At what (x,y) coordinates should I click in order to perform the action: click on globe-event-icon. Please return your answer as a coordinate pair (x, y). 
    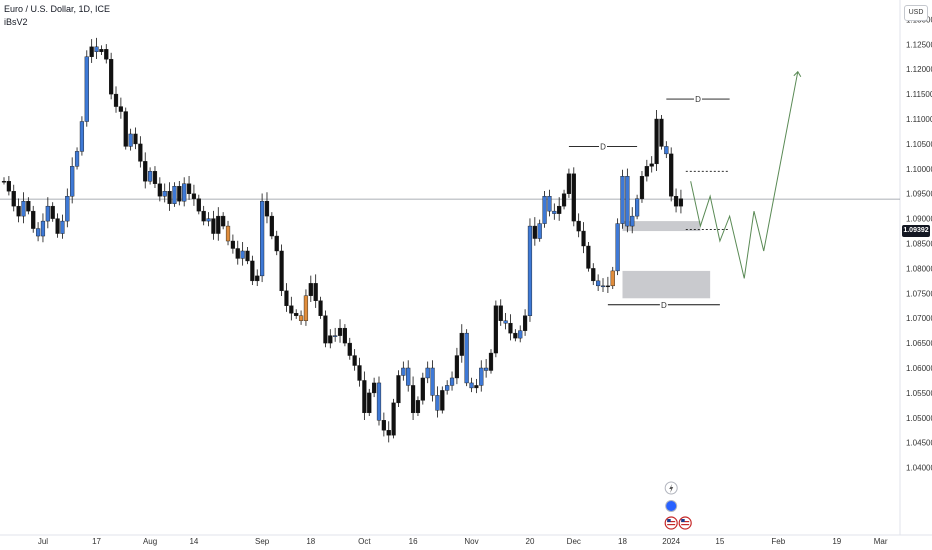
    Looking at the image, I should click on (671, 506).